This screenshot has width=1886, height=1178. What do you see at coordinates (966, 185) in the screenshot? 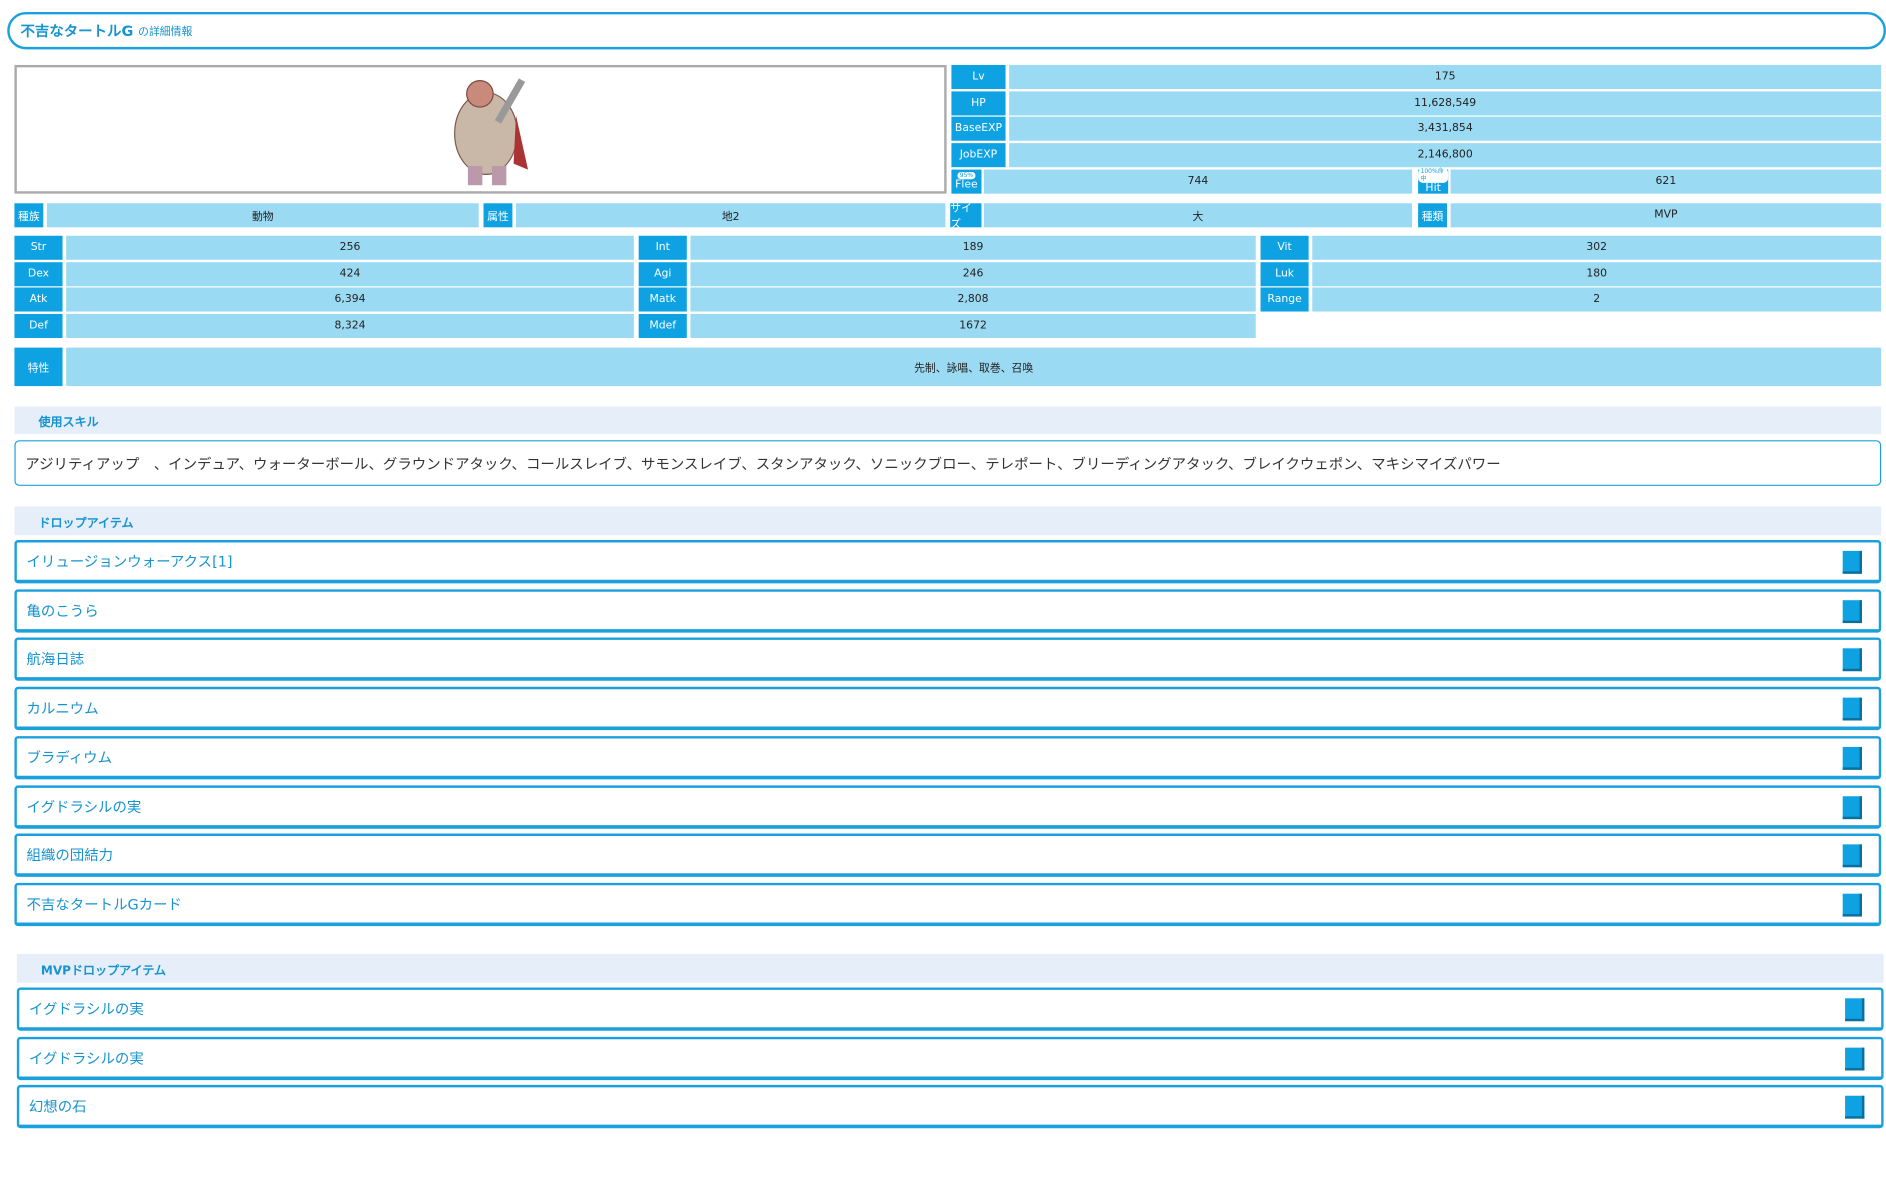
I see `label-text: Flee` at bounding box center [966, 185].